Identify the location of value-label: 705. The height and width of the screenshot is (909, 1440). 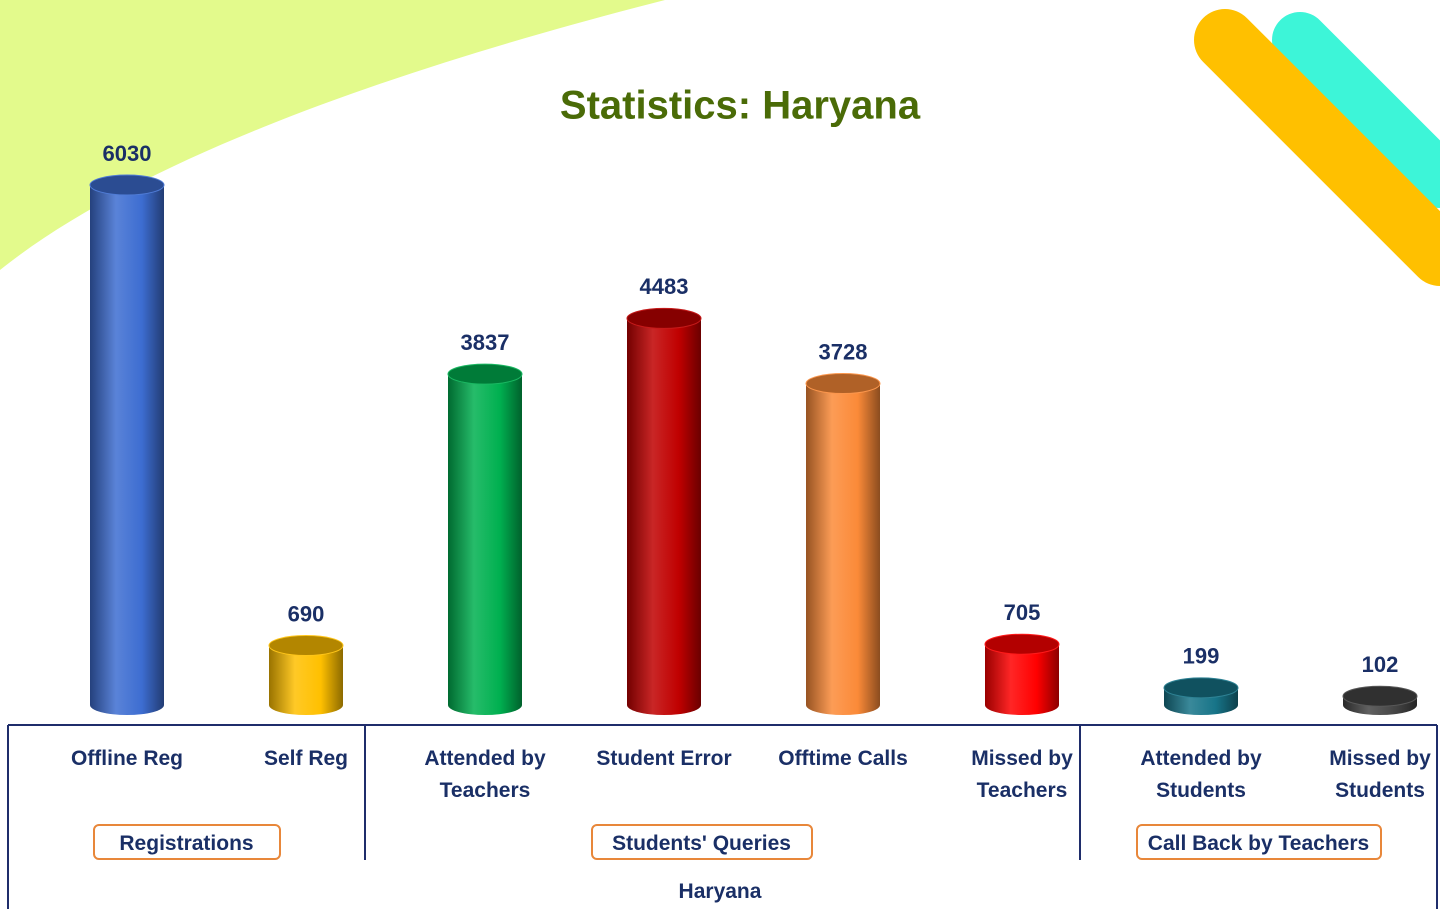
(1022, 612).